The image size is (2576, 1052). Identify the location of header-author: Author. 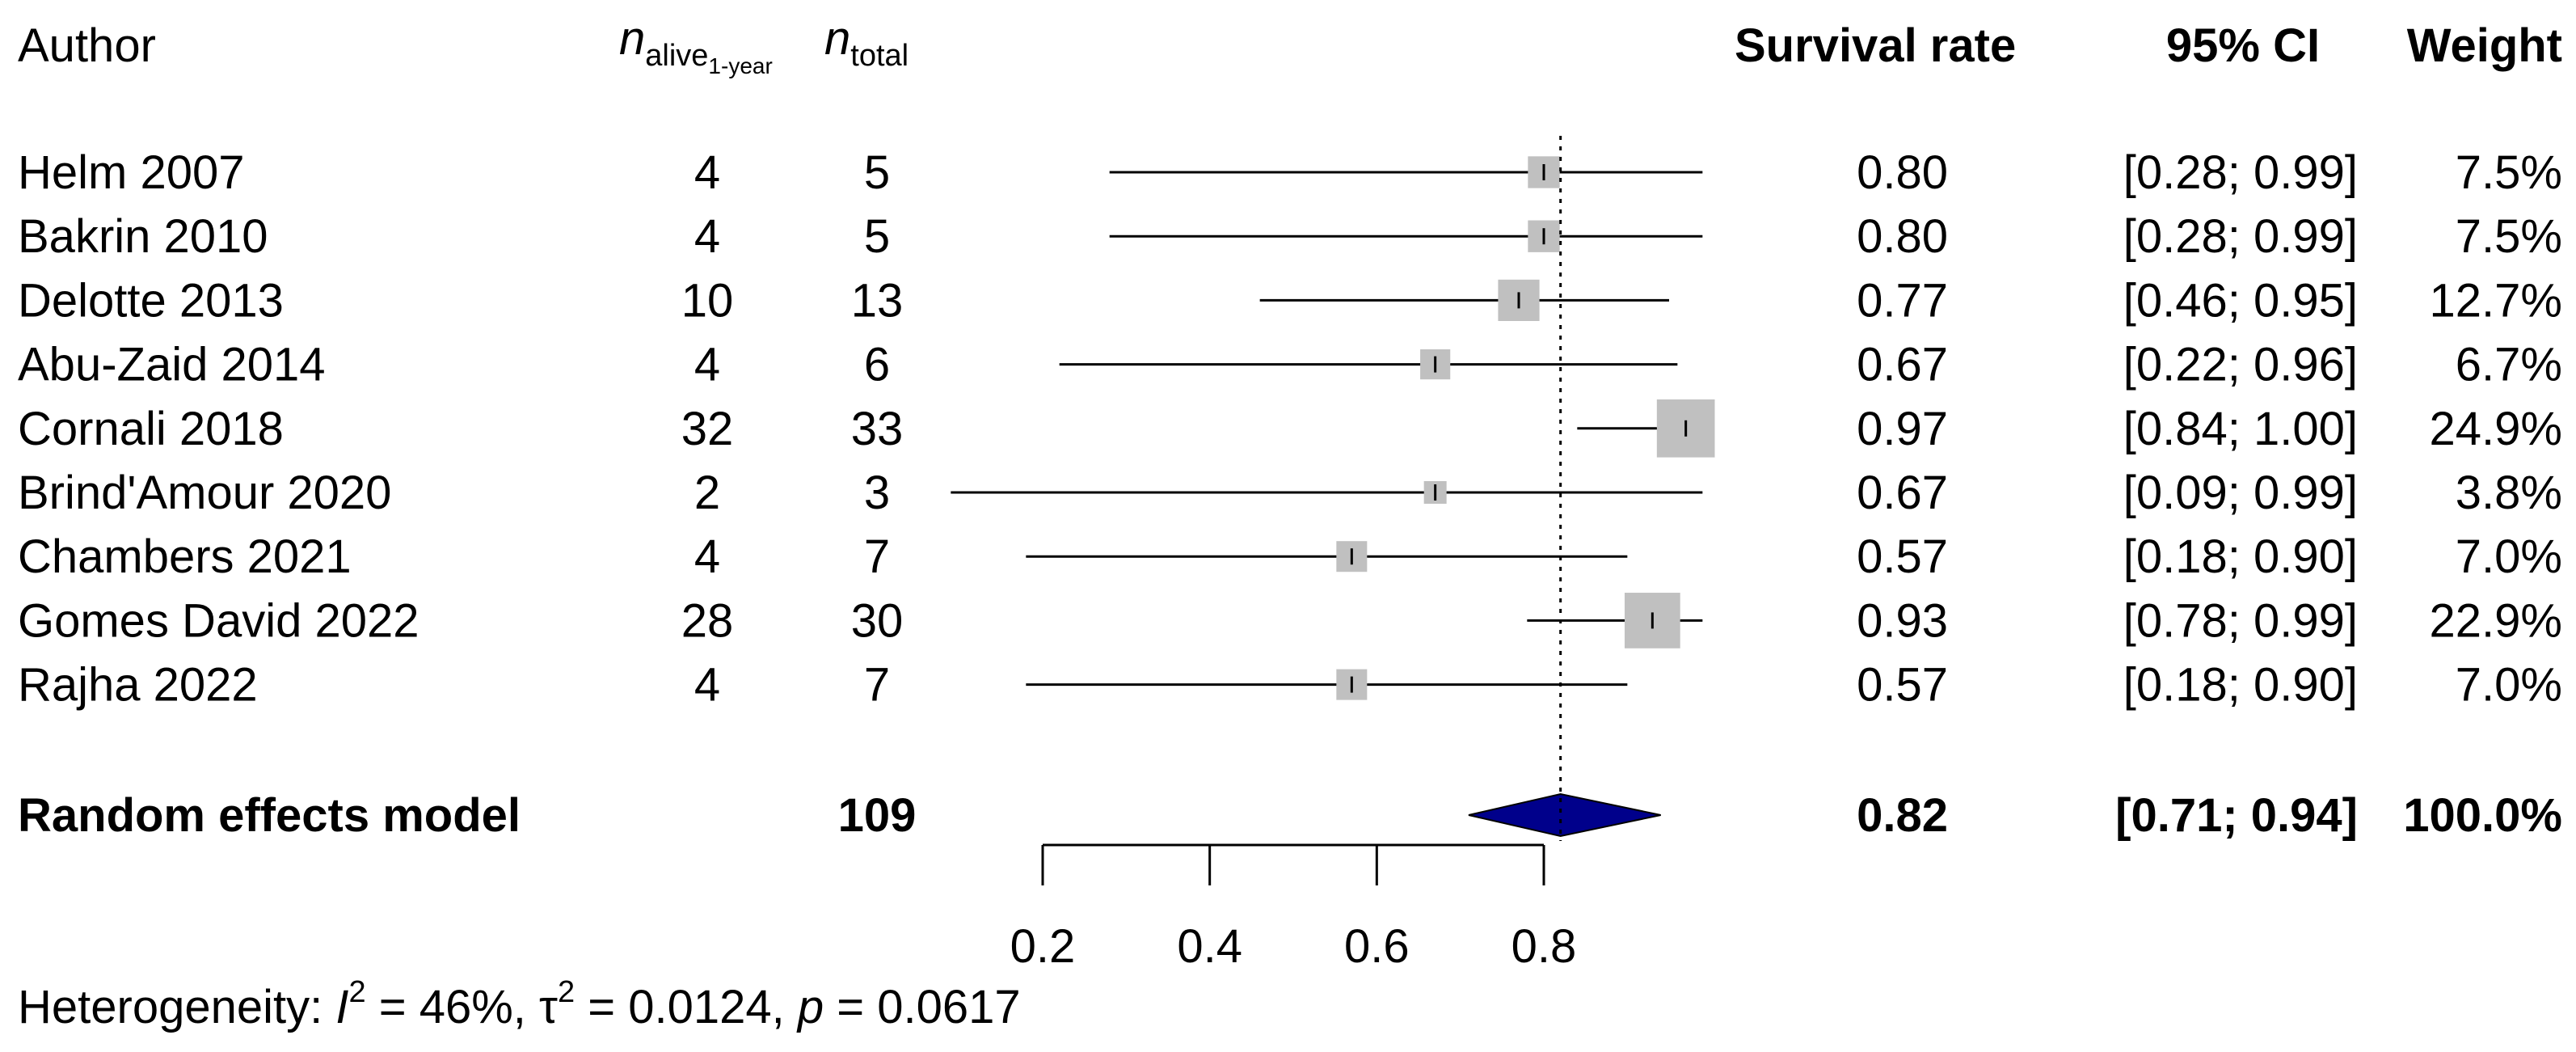
(87, 45).